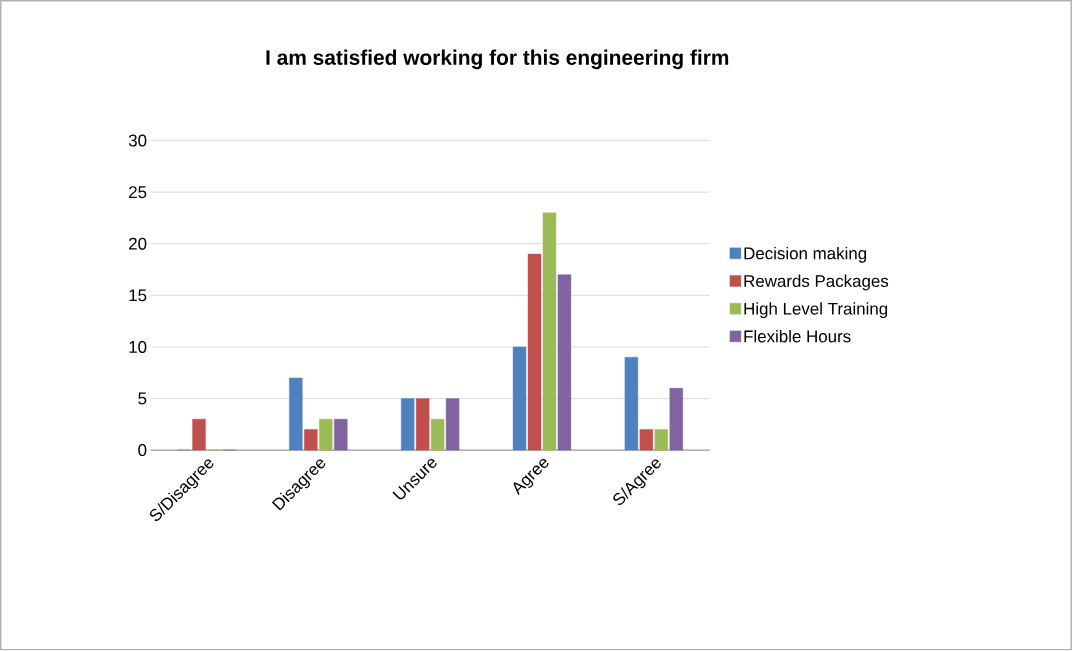  What do you see at coordinates (805, 255) in the screenshot?
I see `legend-label: Decision making` at bounding box center [805, 255].